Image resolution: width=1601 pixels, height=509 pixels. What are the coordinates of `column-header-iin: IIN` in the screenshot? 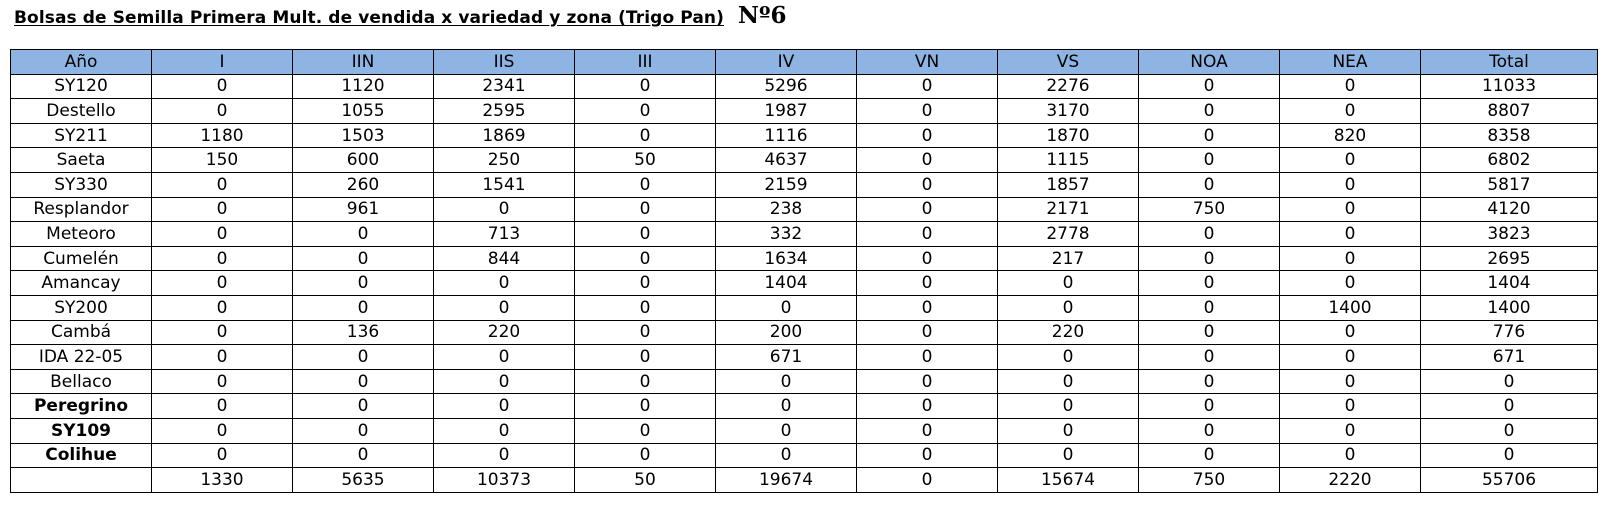 It's located at (363, 62).